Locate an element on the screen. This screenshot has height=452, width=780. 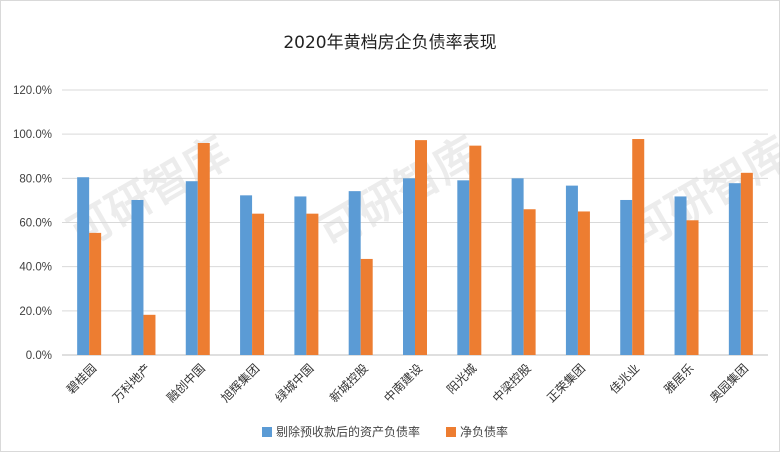
x-tick-label: 阳光城 is located at coordinates (461, 378).